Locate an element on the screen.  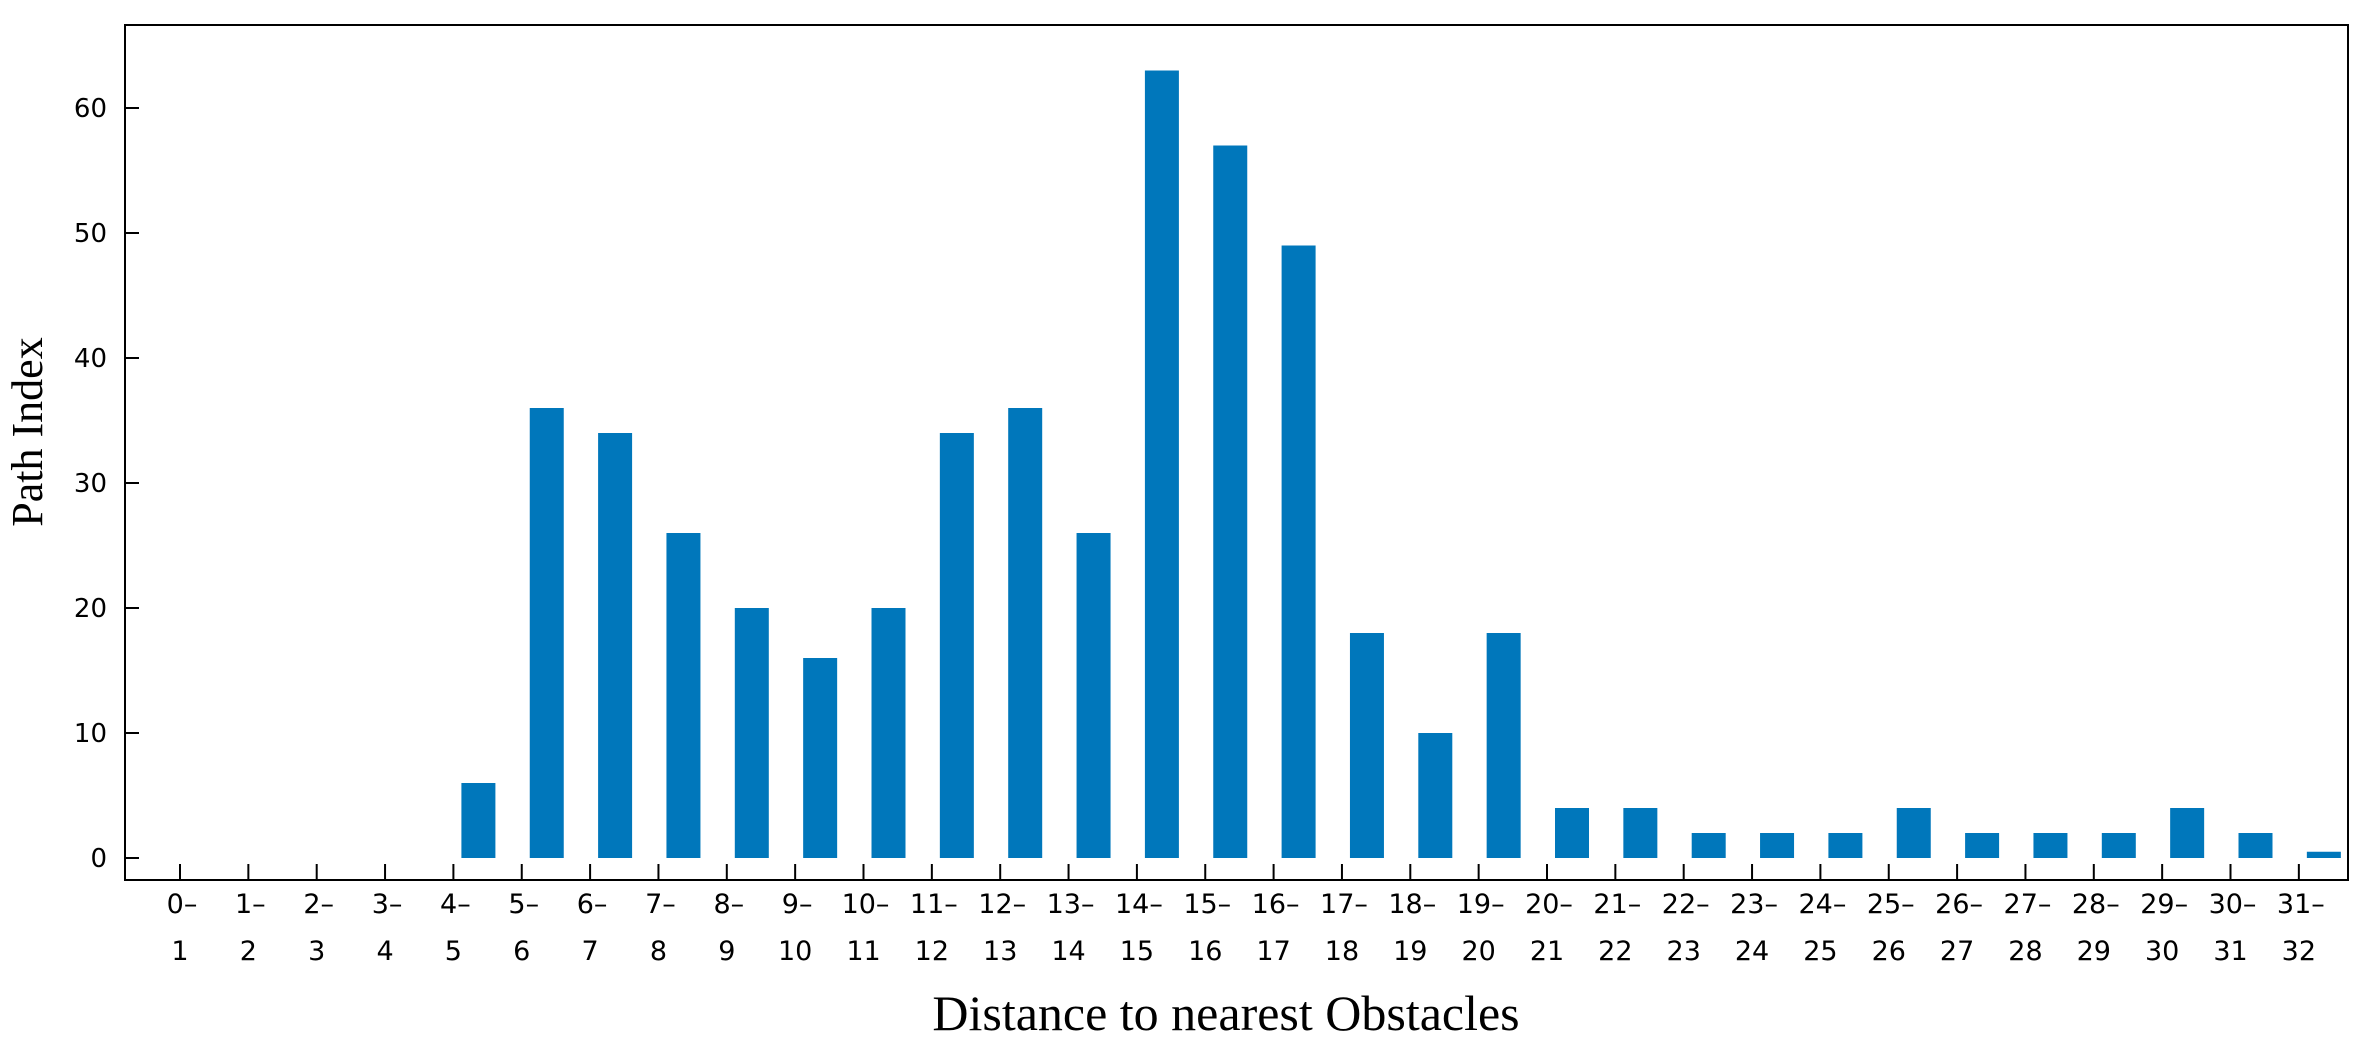
x-tick-label: 2 is located at coordinates (248, 951).